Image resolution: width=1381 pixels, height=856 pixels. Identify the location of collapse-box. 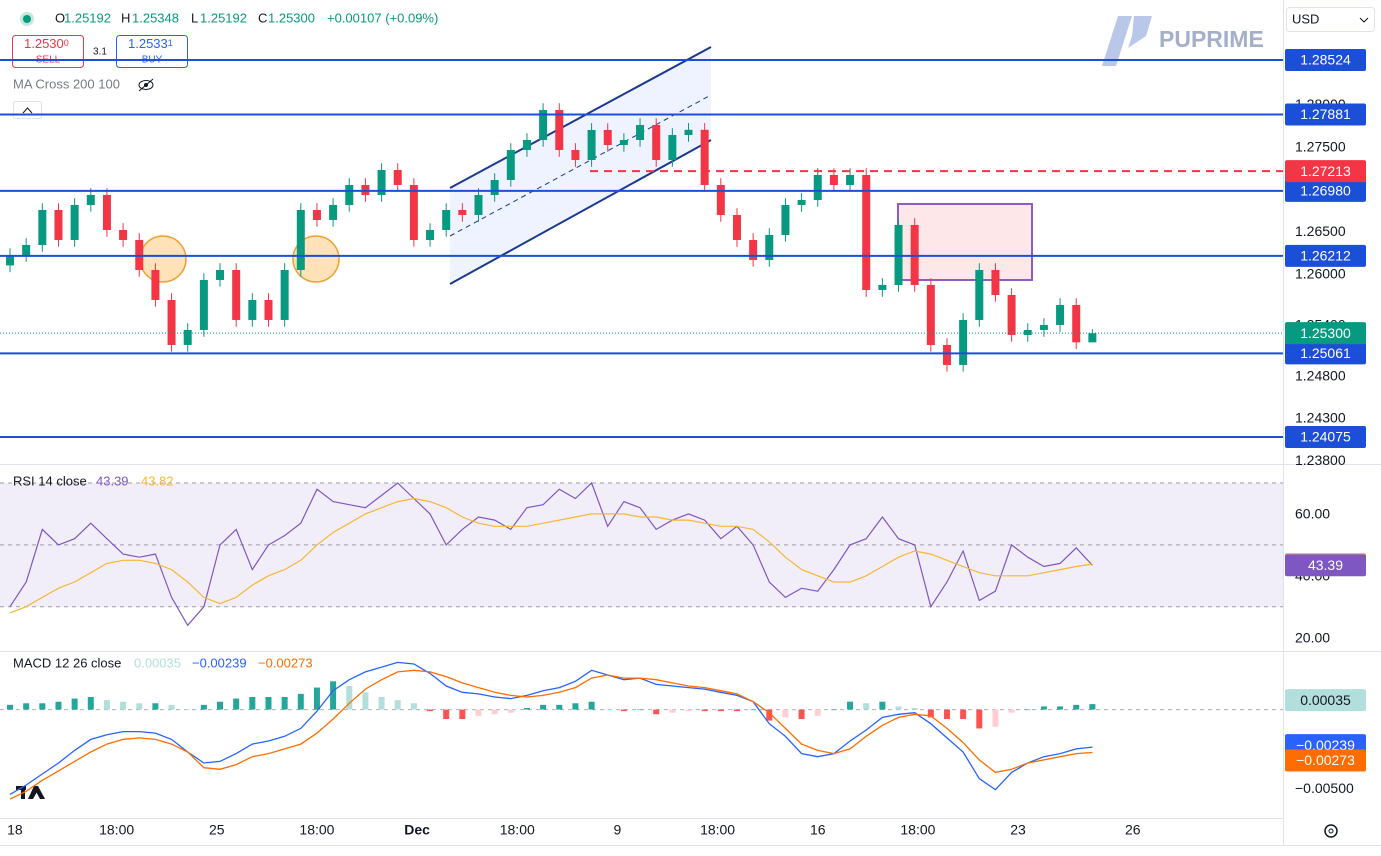
(27, 110).